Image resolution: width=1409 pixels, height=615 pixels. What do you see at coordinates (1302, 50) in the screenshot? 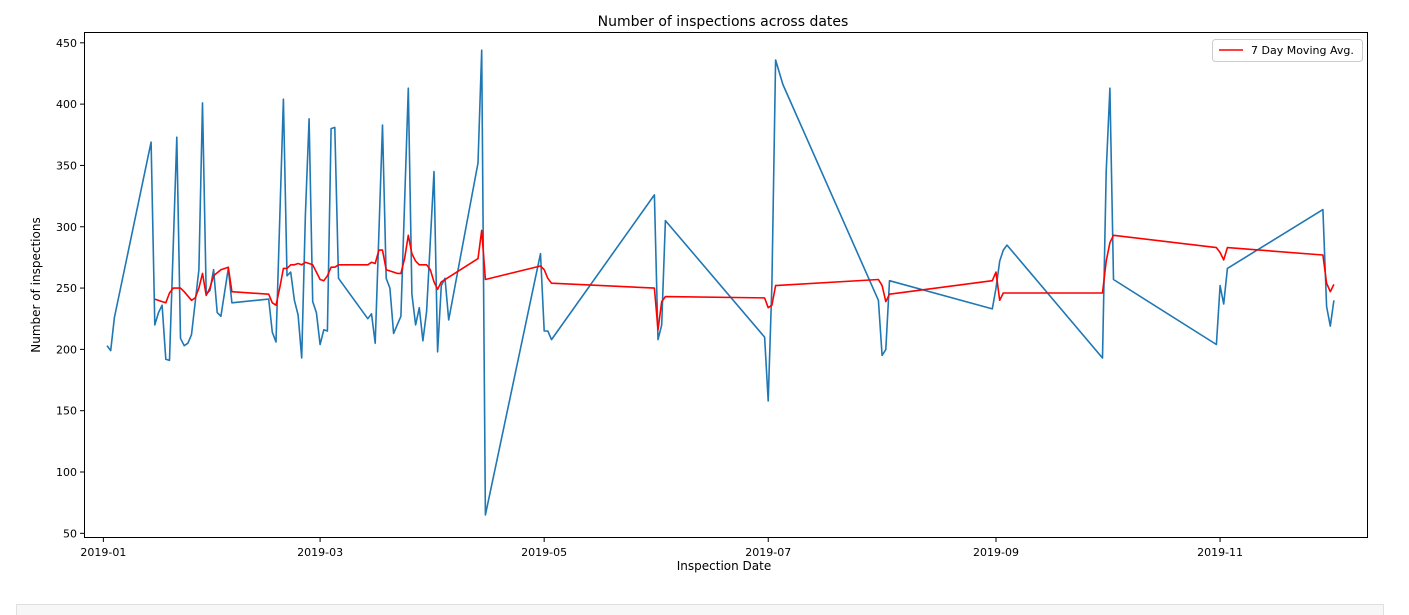
I see `legend-label: 7 Day Moving Avg.` at bounding box center [1302, 50].